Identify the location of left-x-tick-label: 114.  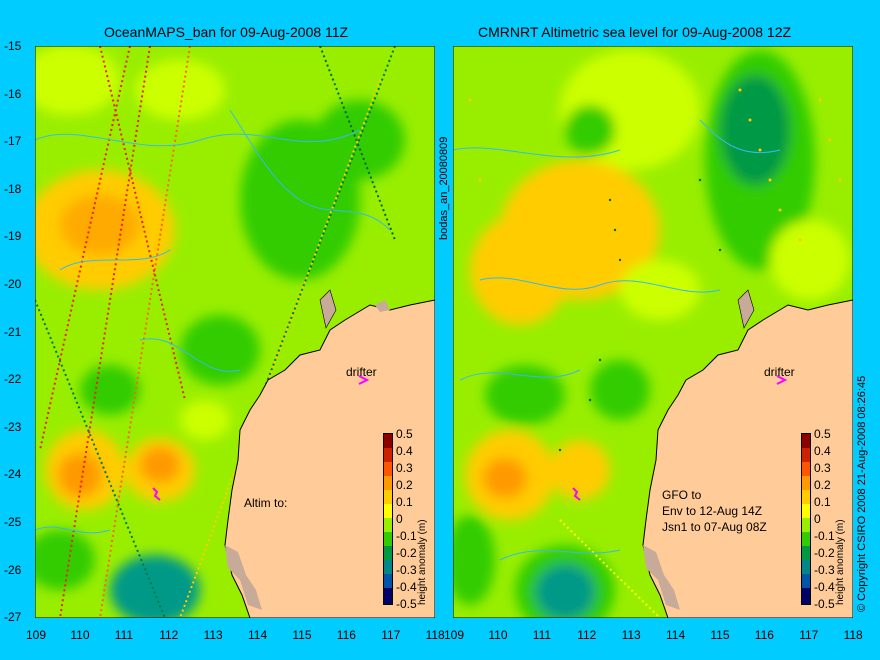
(258, 635).